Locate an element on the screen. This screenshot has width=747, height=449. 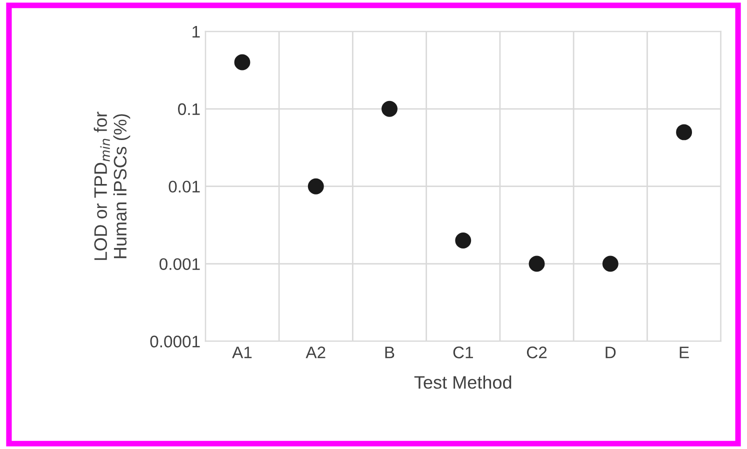
x-tick-label: C2 is located at coordinates (536, 352).